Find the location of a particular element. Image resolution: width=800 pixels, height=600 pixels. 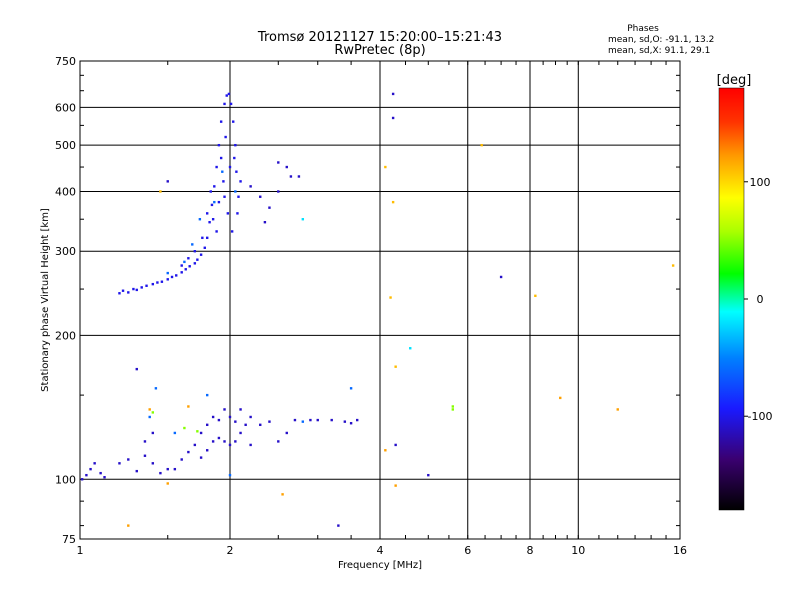

colorbar-tick-label: 0 is located at coordinates (760, 299).